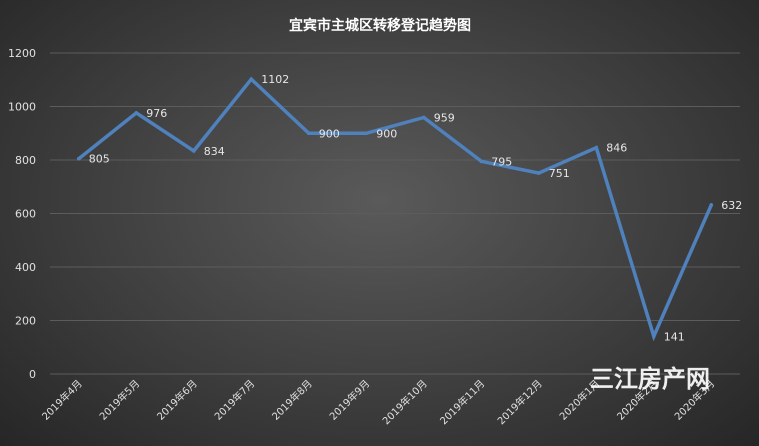 The image size is (759, 446). I want to click on y-tick-label: 800, so click(25, 160).